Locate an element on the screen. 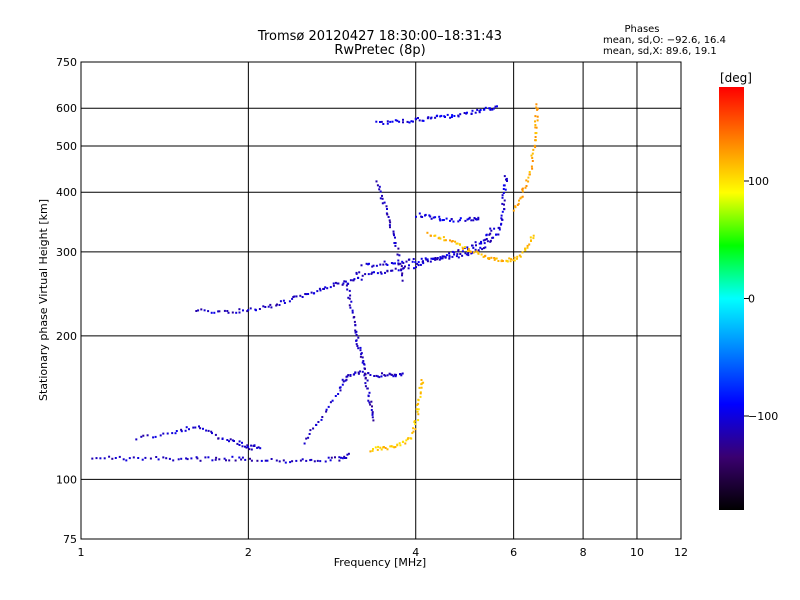 The height and width of the screenshot is (600, 800). y-tick-label: 100 is located at coordinates (66, 479).